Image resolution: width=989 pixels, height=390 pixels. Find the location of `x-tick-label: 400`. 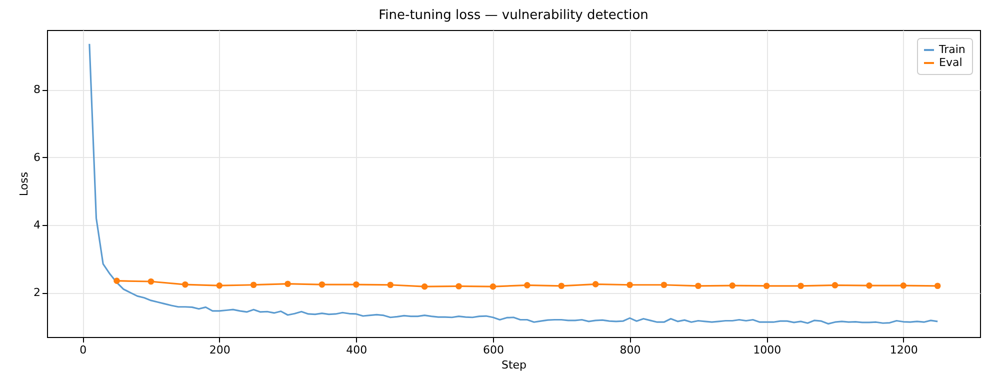

x-tick-label: 400 is located at coordinates (357, 350).